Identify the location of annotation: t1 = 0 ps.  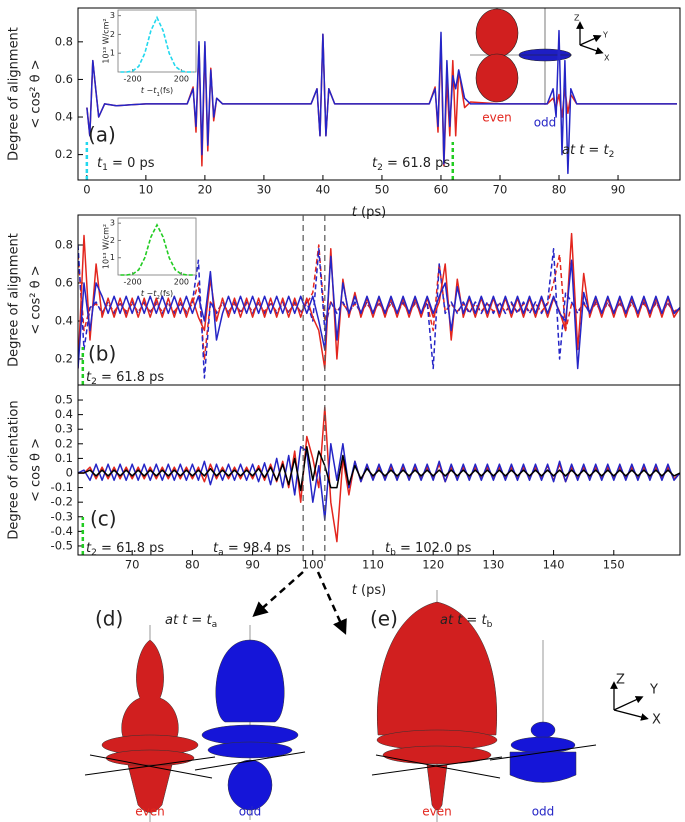
(126, 164).